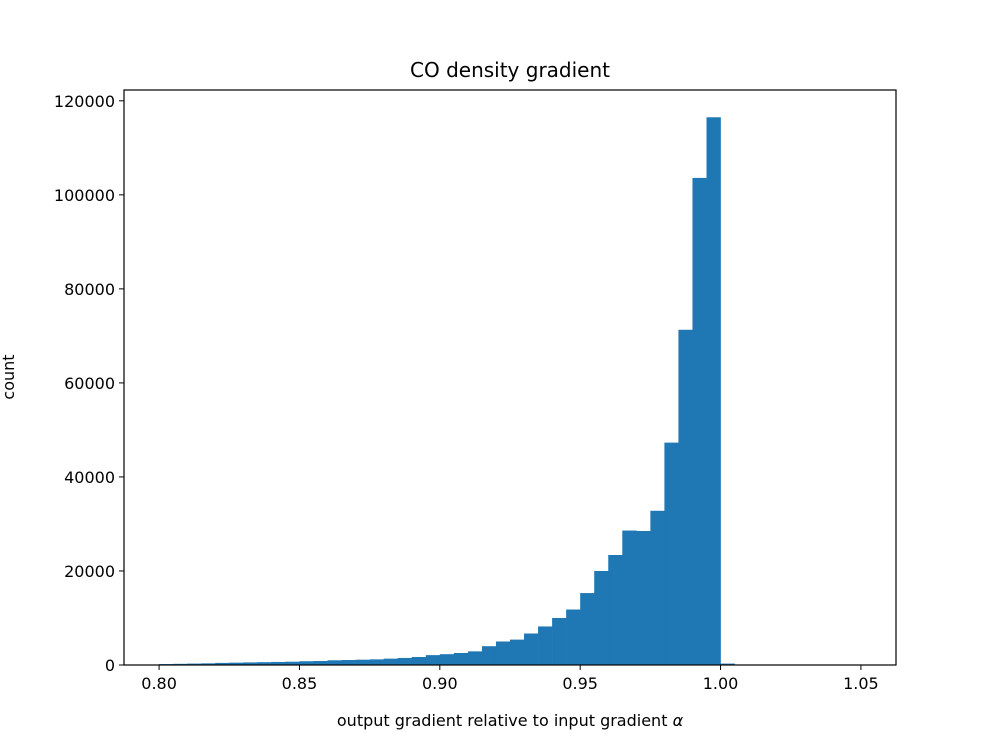 The image size is (996, 747). Describe the element at coordinates (9, 376) in the screenshot. I see `y-axis-label: count` at that location.